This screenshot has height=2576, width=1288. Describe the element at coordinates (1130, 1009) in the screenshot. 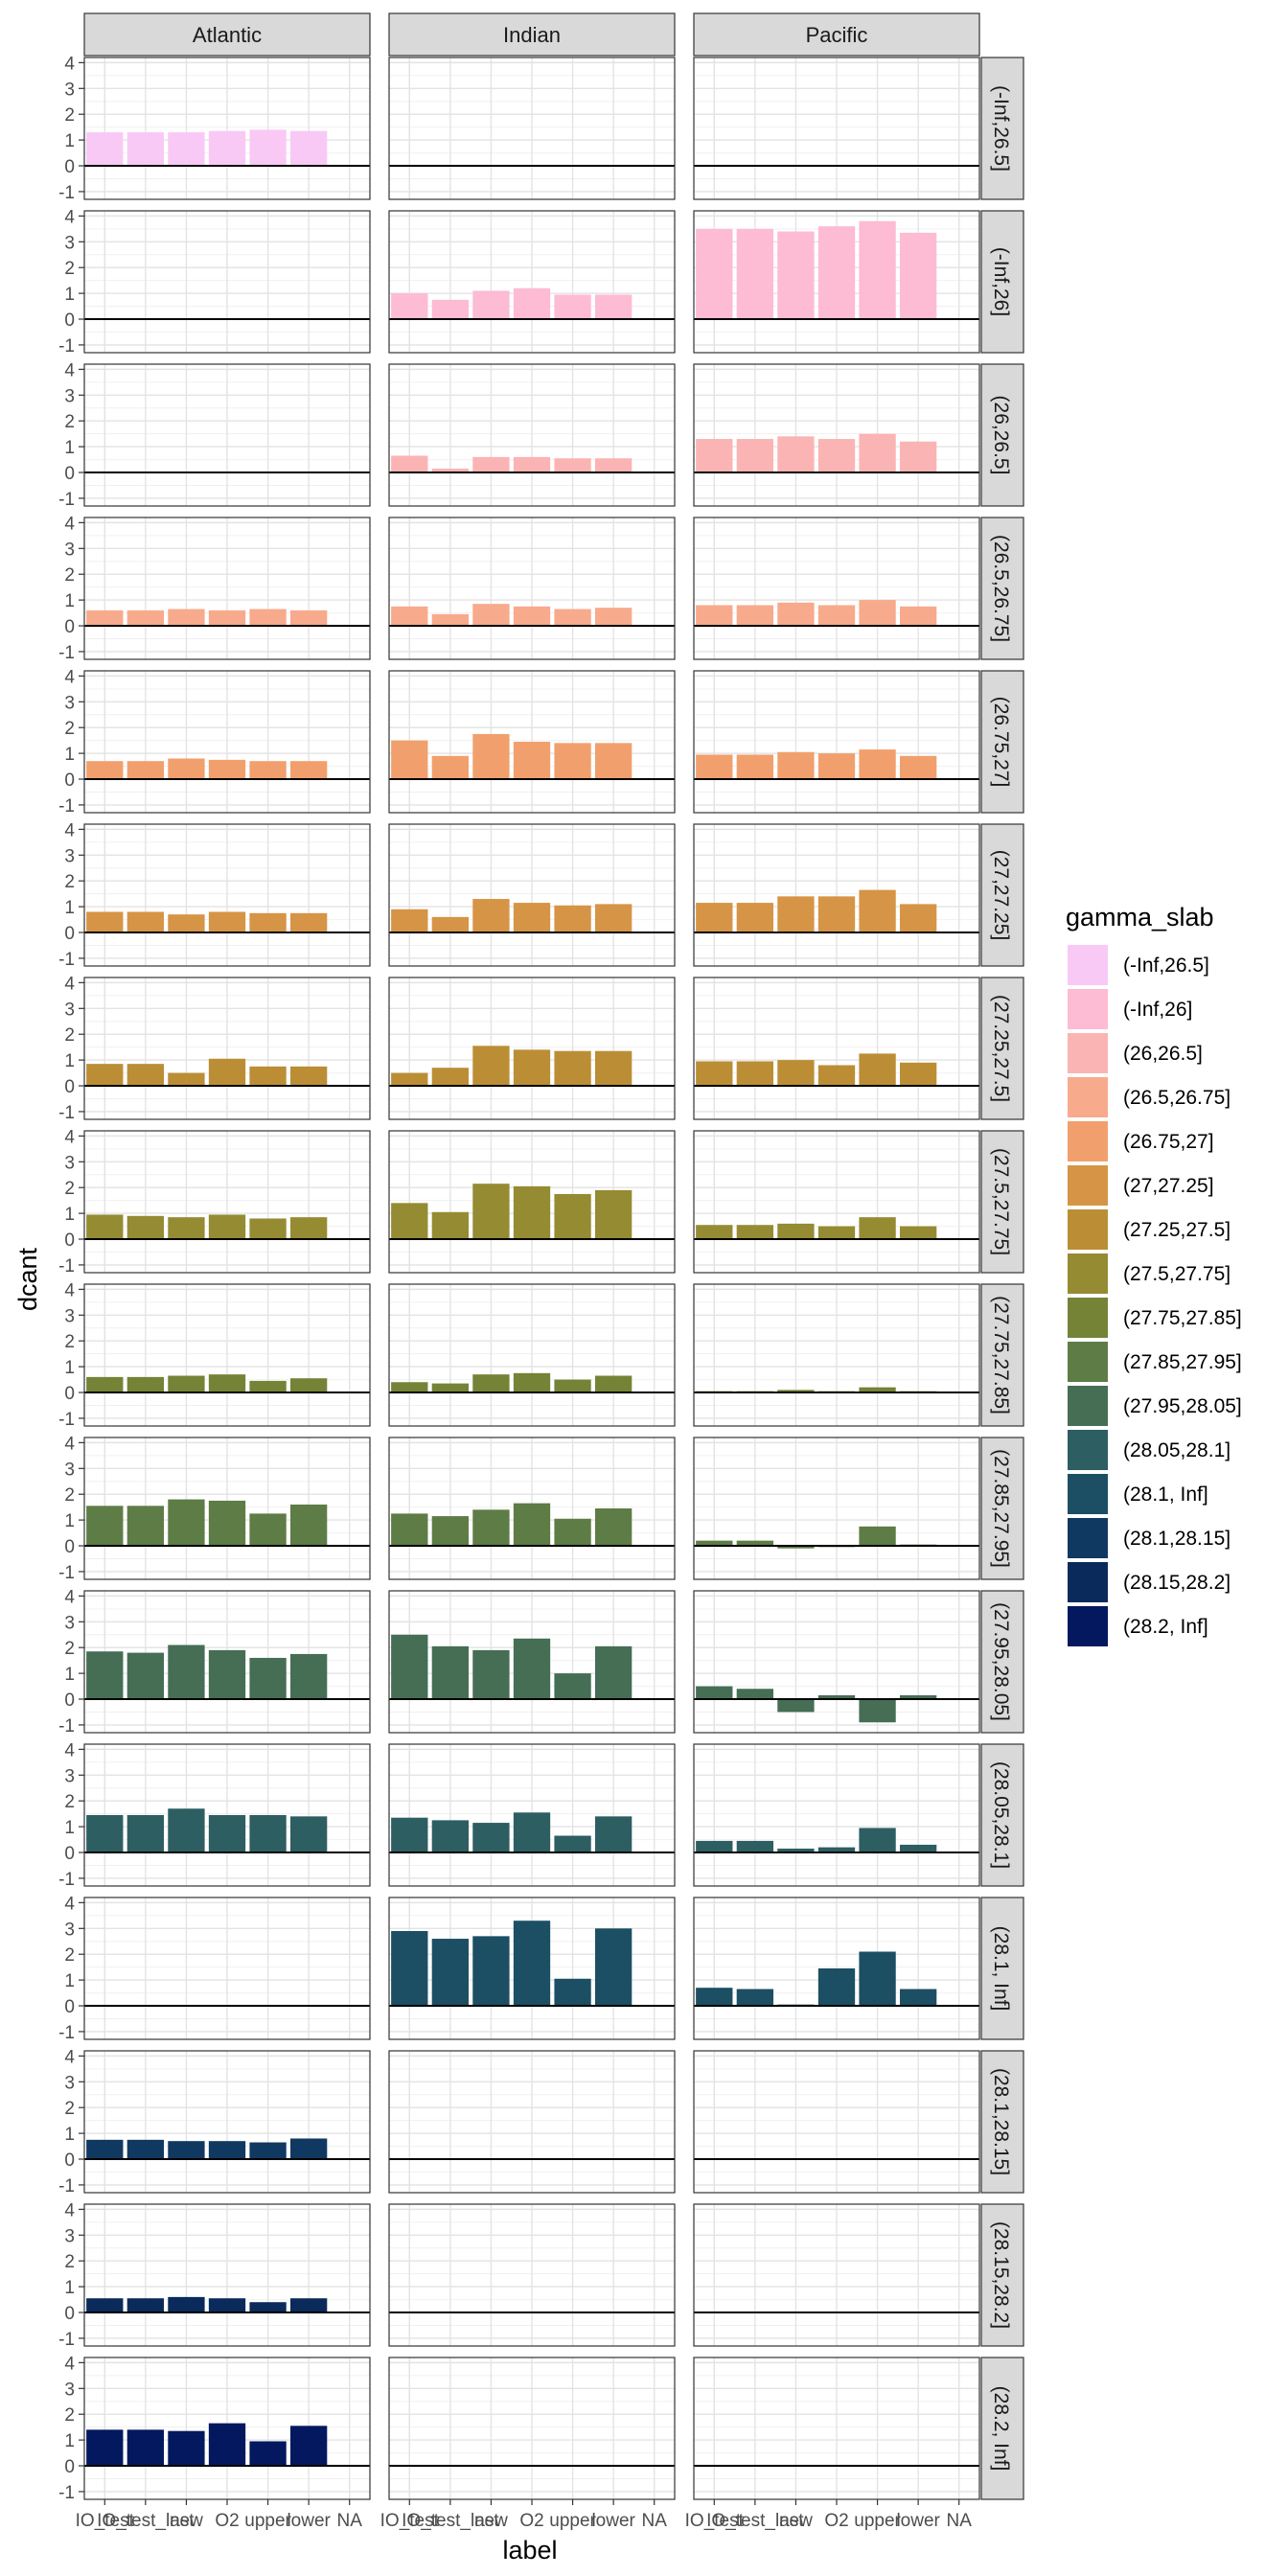

I see `legend-entry: (-Inf,26]` at that location.